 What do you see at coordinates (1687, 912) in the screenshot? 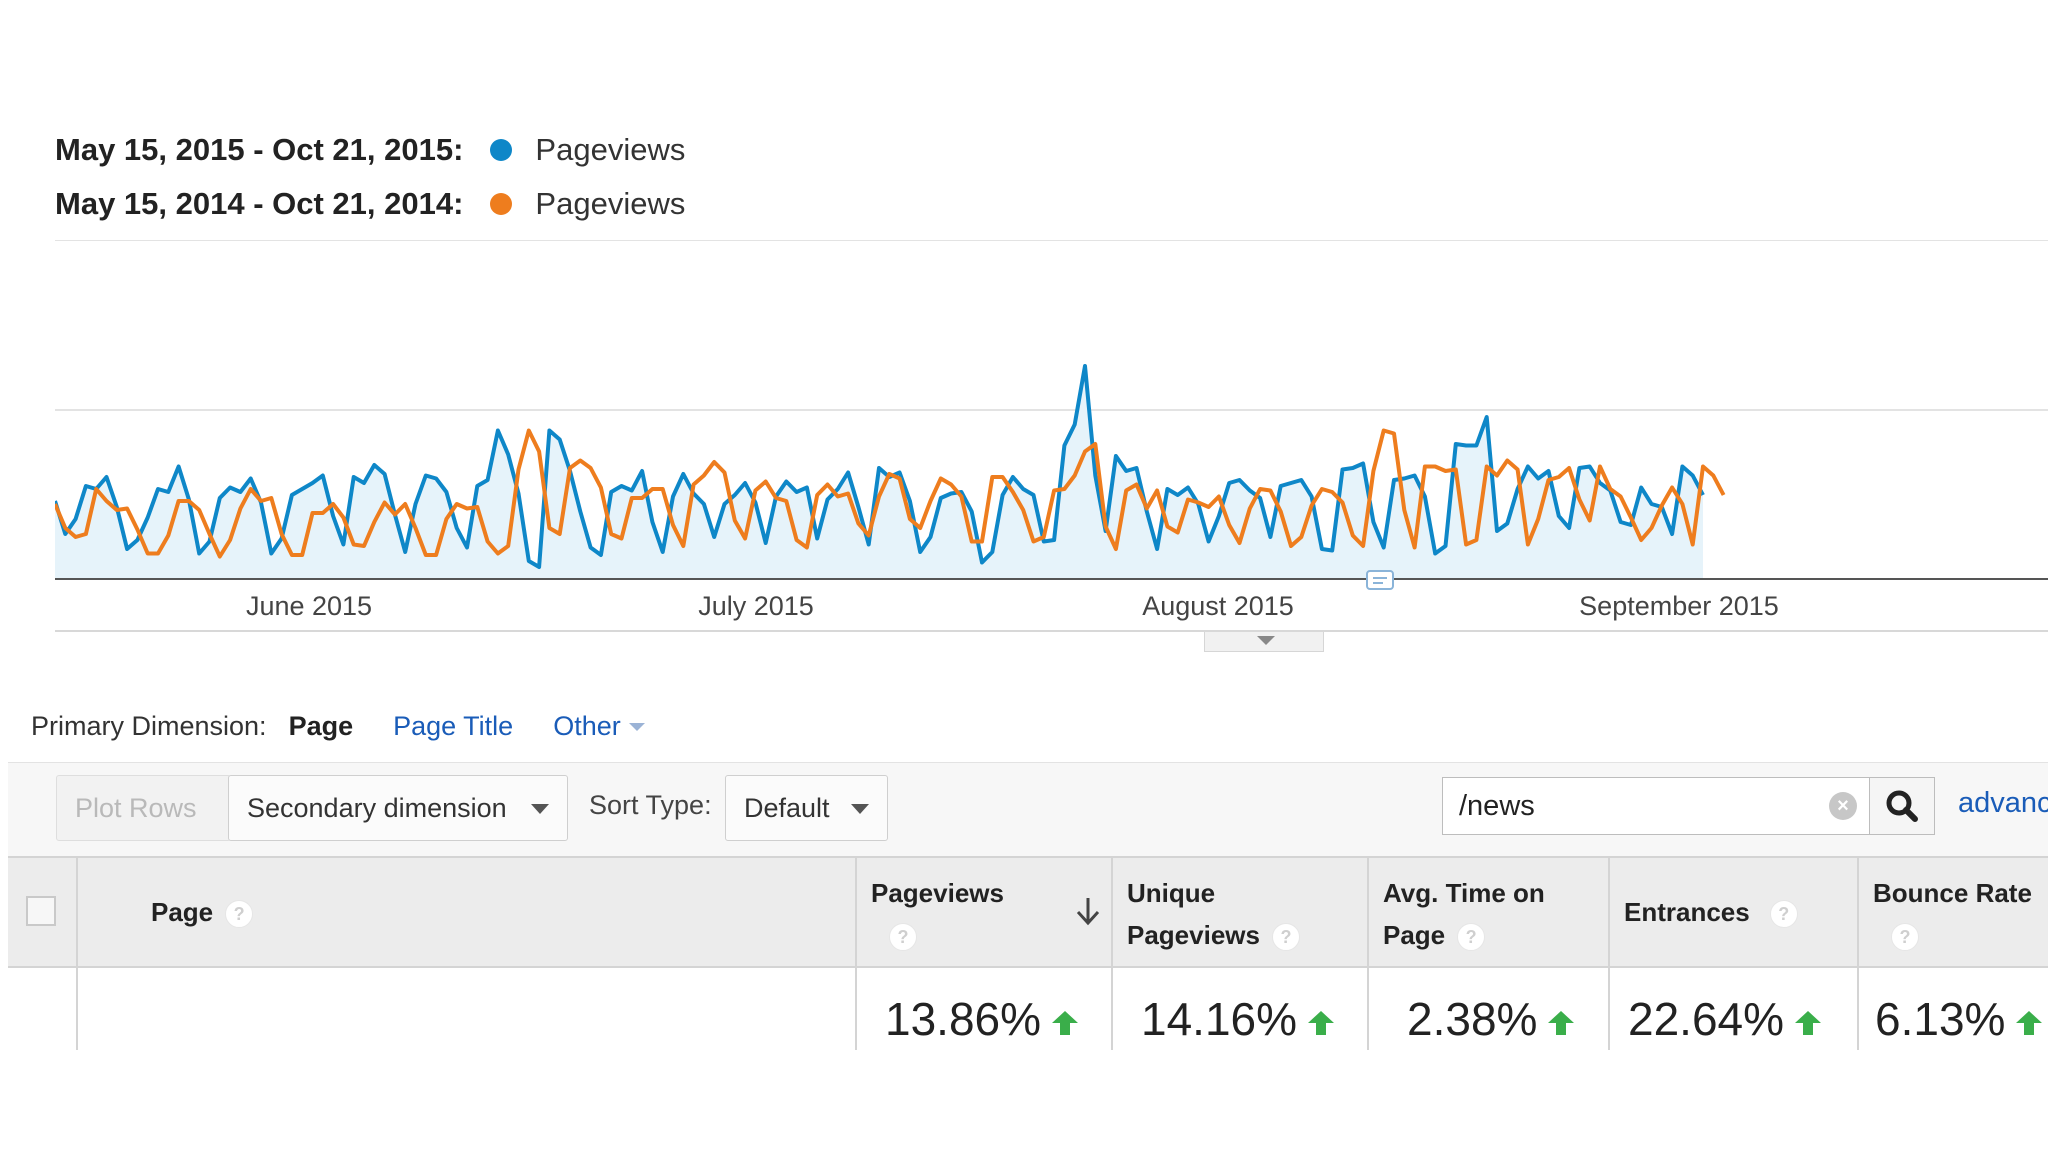
I see `header-entrances-label: Entrances` at bounding box center [1687, 912].